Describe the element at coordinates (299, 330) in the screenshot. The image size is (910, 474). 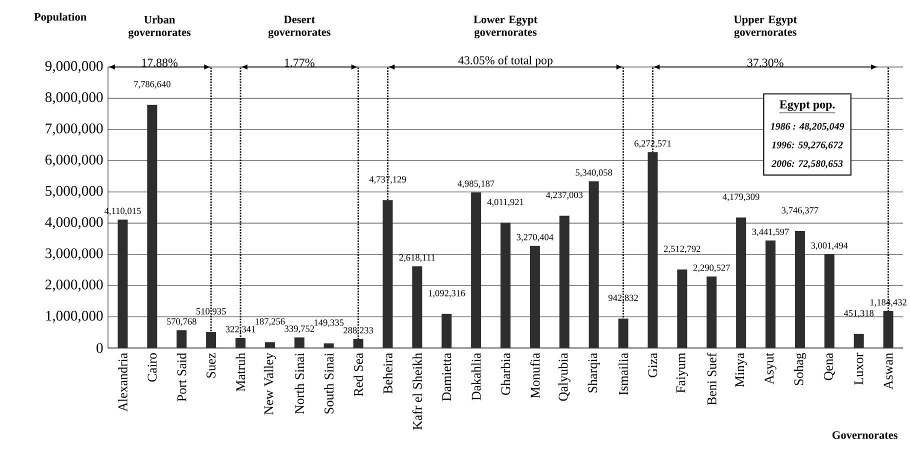
I see `data-label: 339,752` at that location.